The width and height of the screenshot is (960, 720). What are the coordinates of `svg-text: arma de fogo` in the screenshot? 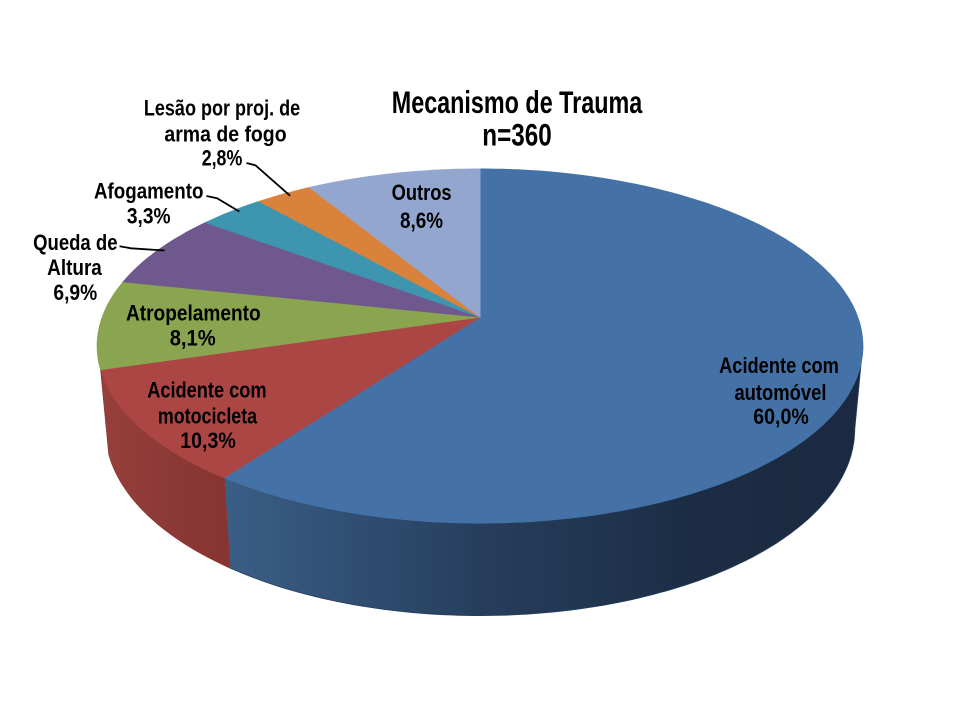 It's located at (225, 134).